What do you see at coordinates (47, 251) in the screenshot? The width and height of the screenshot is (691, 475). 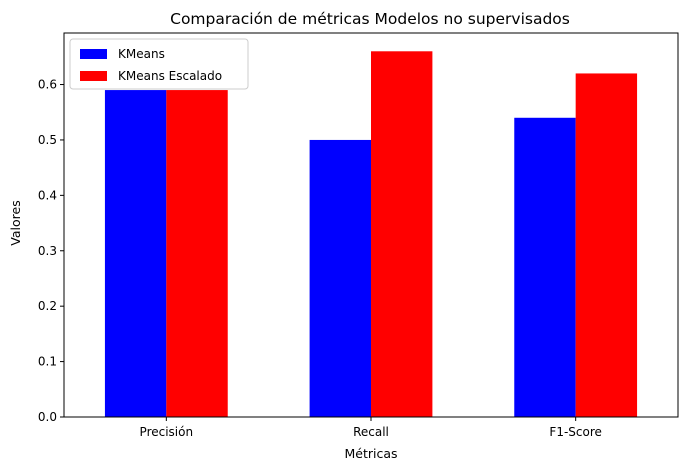 I see `y-tick-label-3: 0.3` at bounding box center [47, 251].